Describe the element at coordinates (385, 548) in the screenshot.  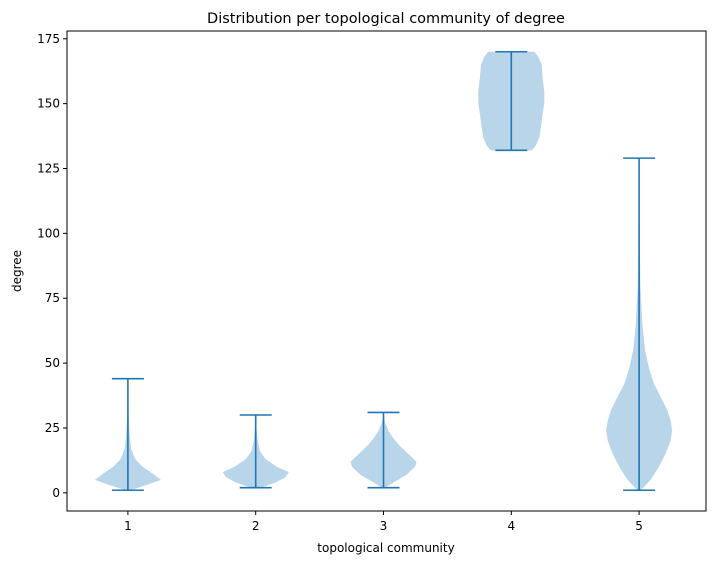
I see `x-axis-label: topological community` at that location.